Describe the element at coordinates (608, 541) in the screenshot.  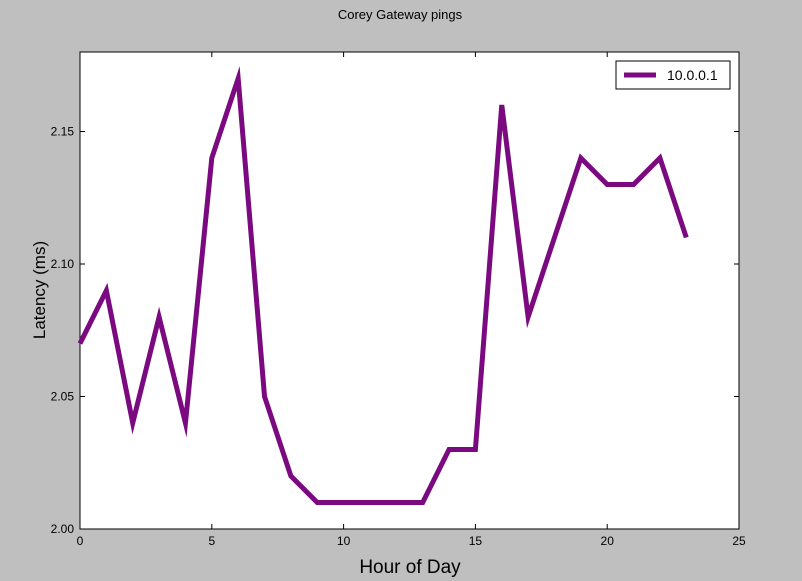
I see `x-tick-label: 20` at that location.